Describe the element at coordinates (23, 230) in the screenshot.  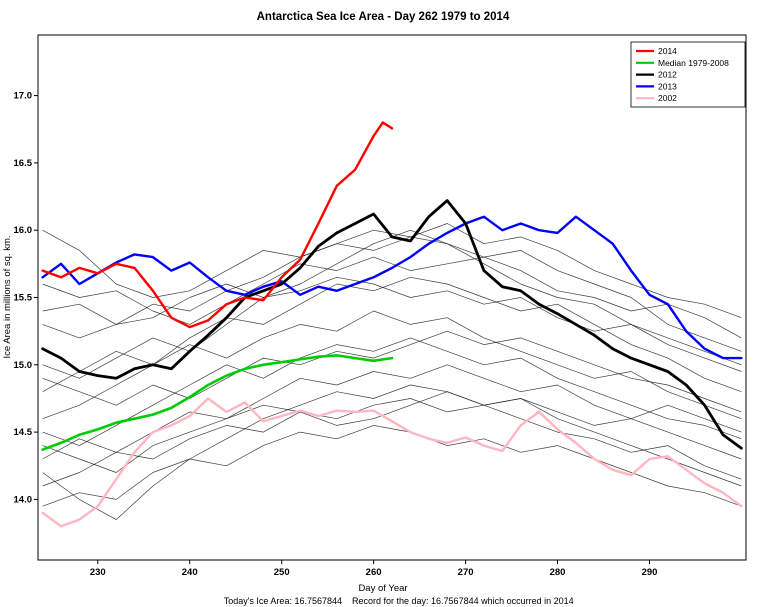
I see `y-tick-label: 16.0` at that location.